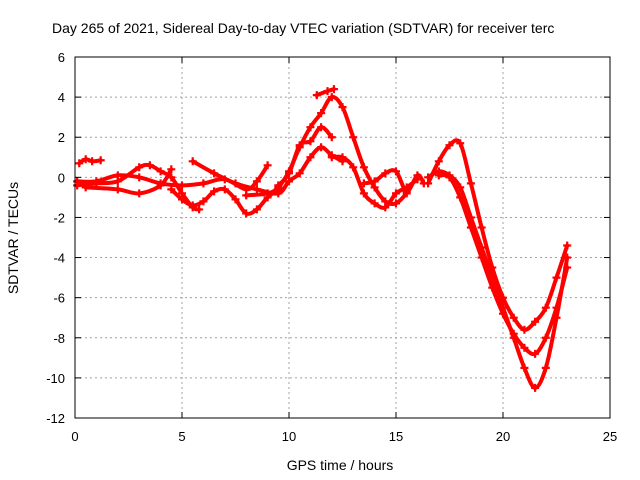 The height and width of the screenshot is (480, 640). What do you see at coordinates (61, 137) in the screenshot?
I see `y-tick-label: 2` at bounding box center [61, 137].